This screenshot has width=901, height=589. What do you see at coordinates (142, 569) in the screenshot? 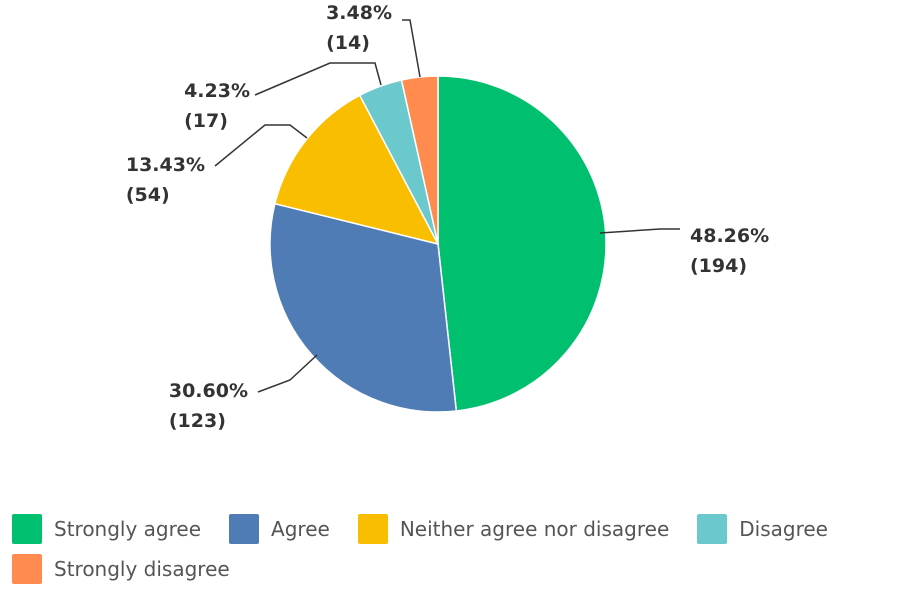
I see `legend-label-strongly-disagree: Strongly disagree` at bounding box center [142, 569].